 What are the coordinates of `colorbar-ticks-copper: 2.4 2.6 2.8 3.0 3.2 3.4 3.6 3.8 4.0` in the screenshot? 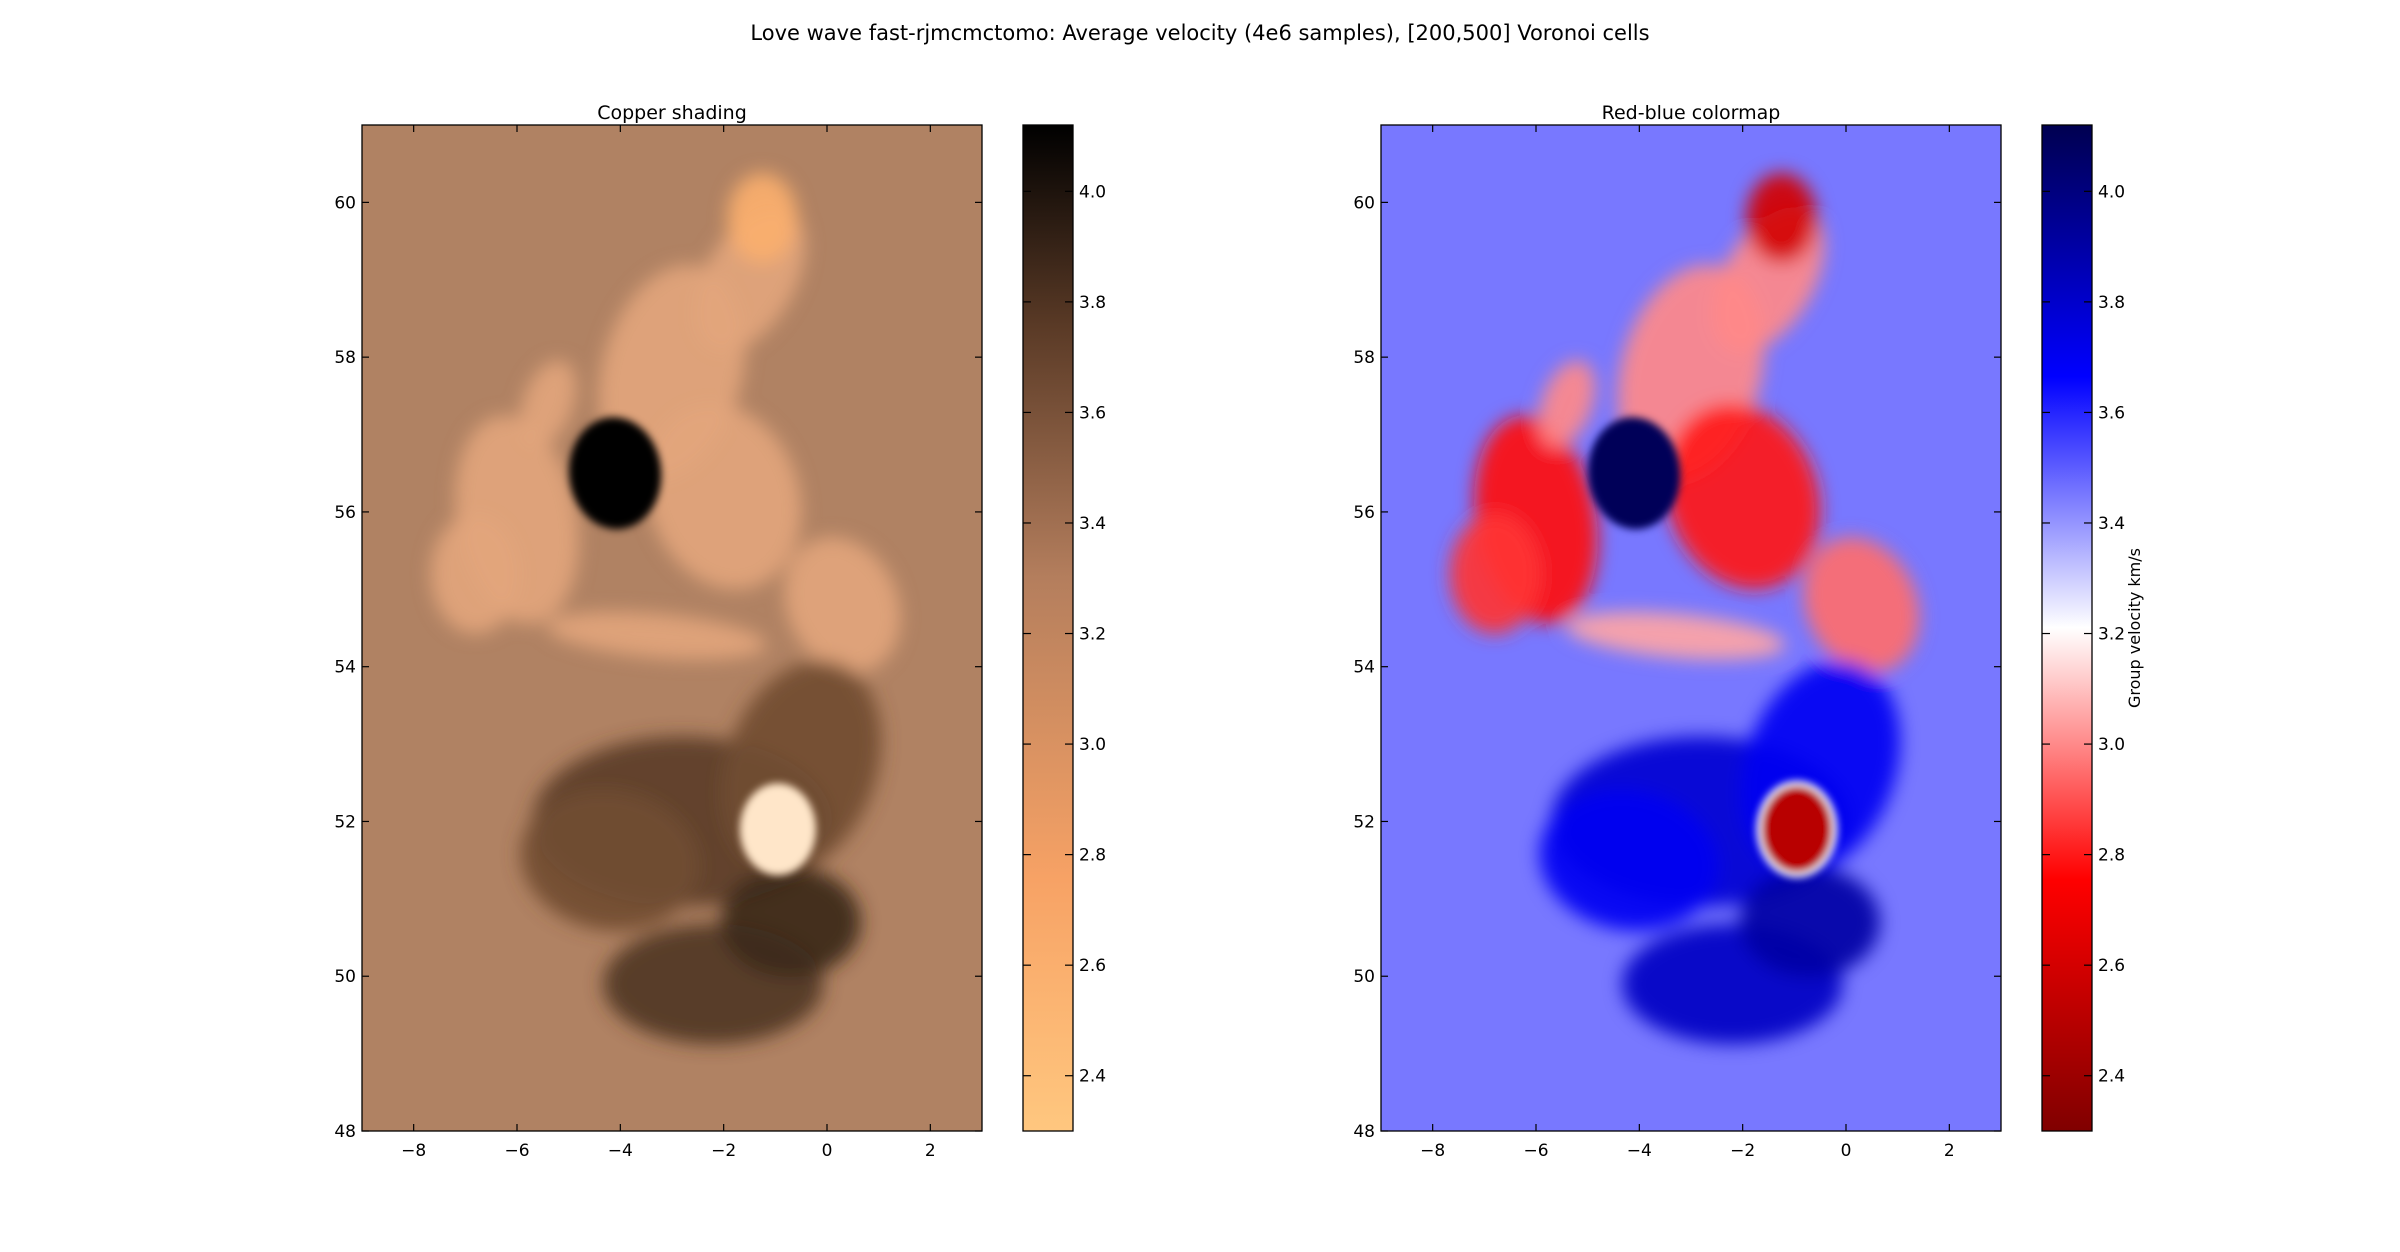 It's located at (1064, 634).